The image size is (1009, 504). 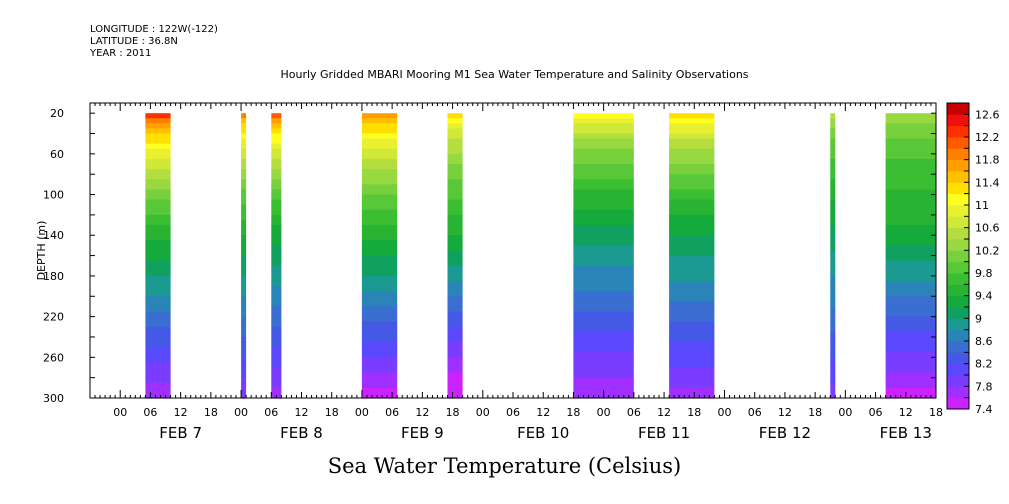 I want to click on longitude-label: LONGITUDE : 122W(-122), so click(x=154, y=29).